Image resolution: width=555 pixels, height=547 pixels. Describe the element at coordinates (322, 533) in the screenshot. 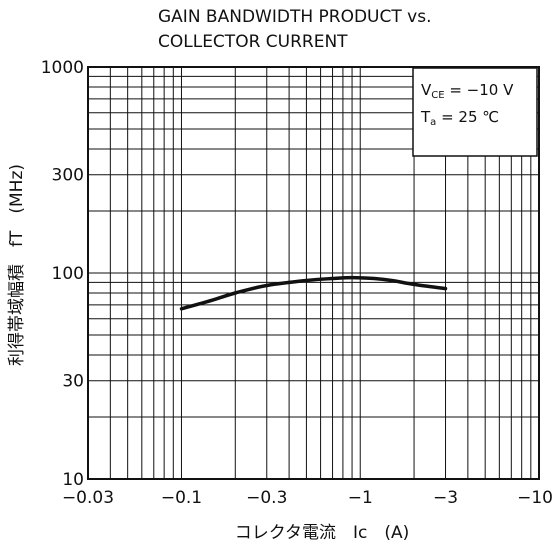

I see `x-axis-label: コレクタ電流 Ic (A)` at that location.